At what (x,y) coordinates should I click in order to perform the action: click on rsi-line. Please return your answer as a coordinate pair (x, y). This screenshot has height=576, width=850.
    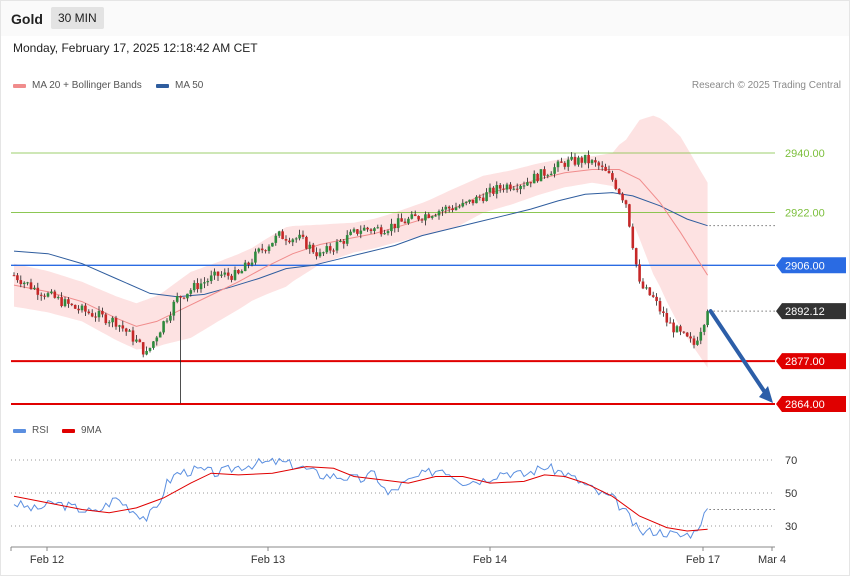
    Looking at the image, I should click on (360, 498).